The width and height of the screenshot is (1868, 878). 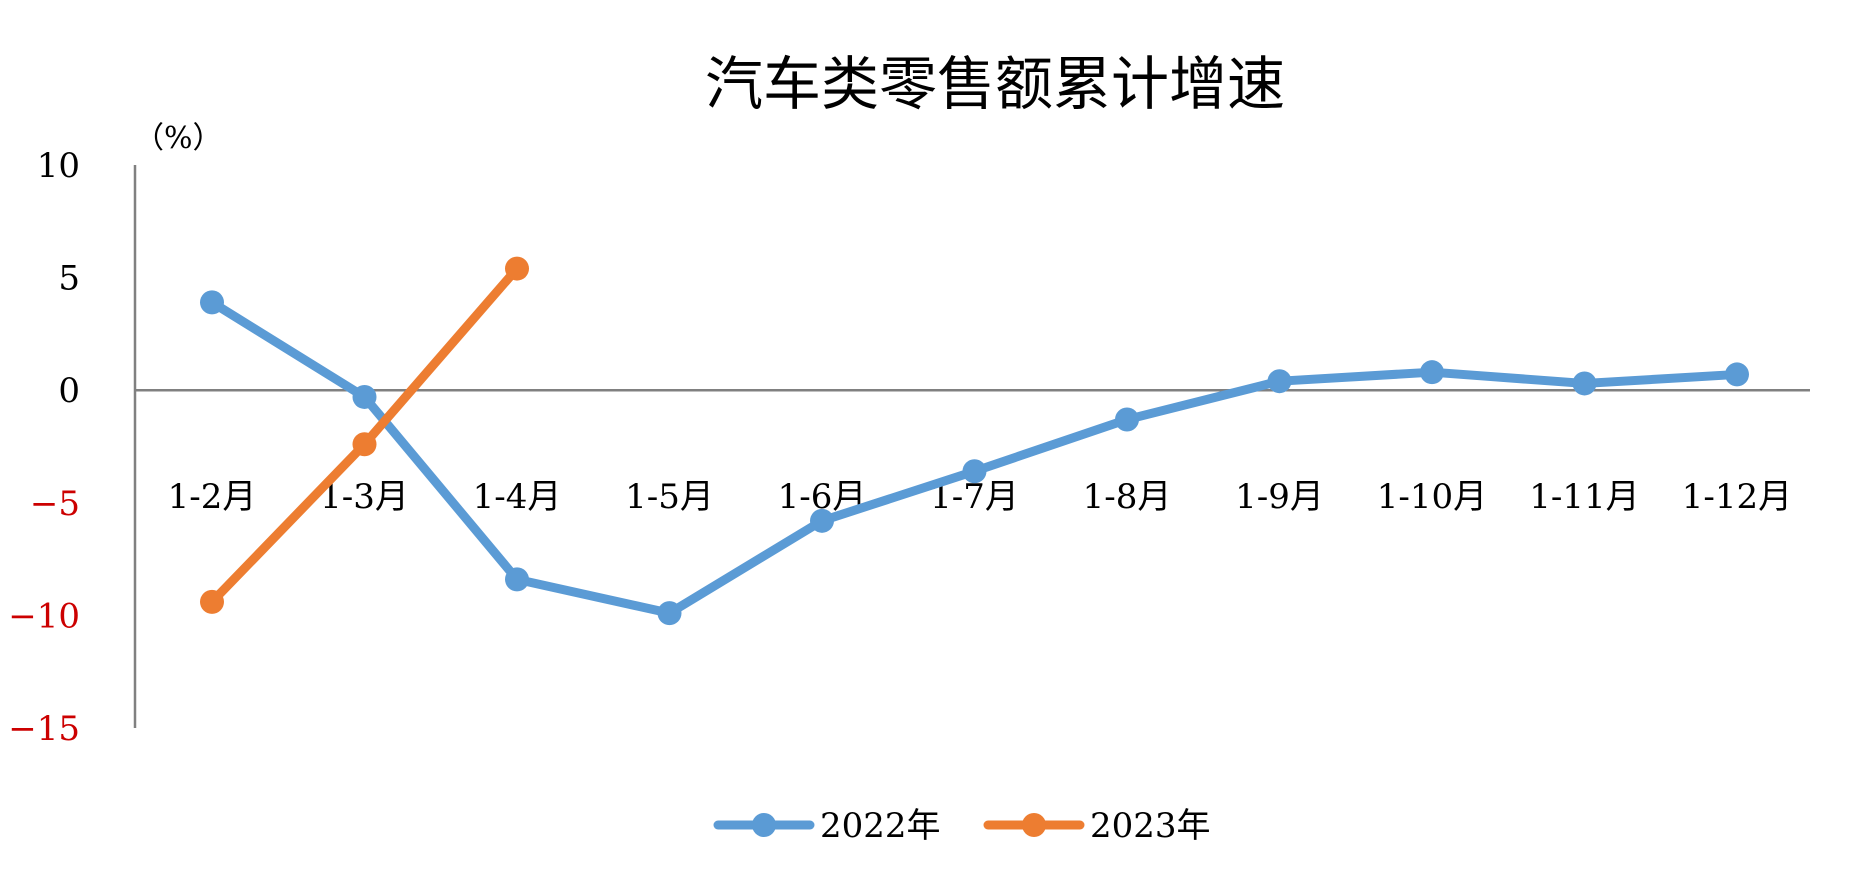 I want to click on legend-item: 2023年, so click(x=1097, y=826).